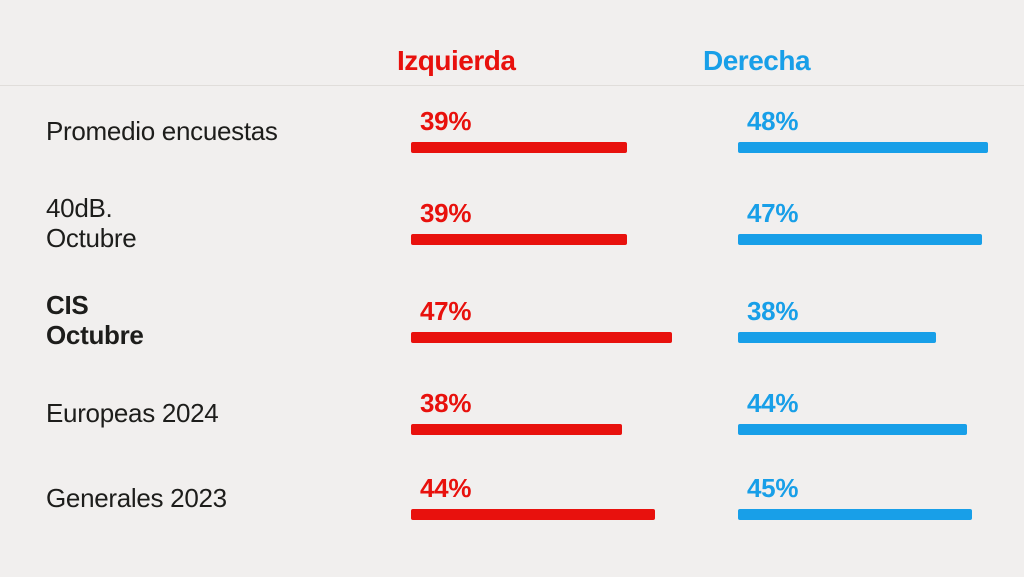 Image resolution: width=1024 pixels, height=577 pixels. I want to click on right-value-label: 44%, so click(773, 403).